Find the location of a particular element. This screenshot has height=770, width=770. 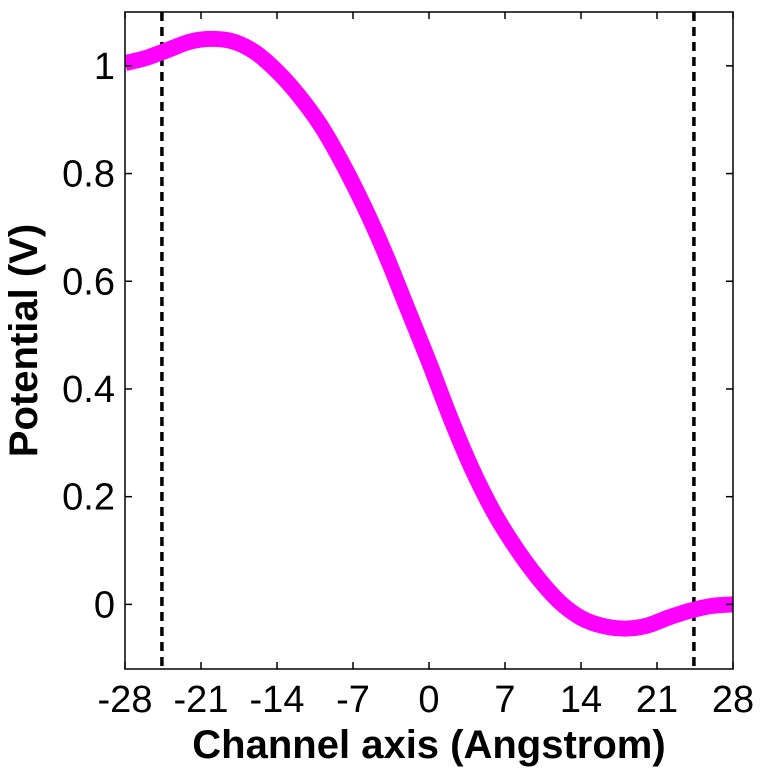

y-tick-label: 0.4 is located at coordinates (88, 390).